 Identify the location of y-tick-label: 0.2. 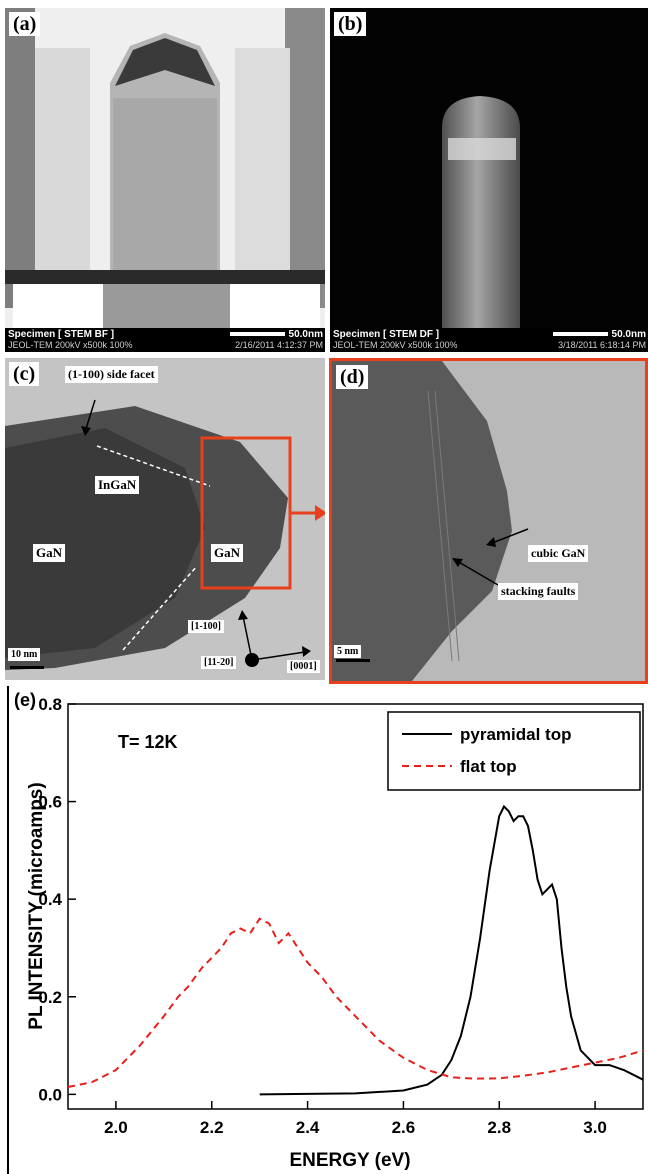
(50, 997).